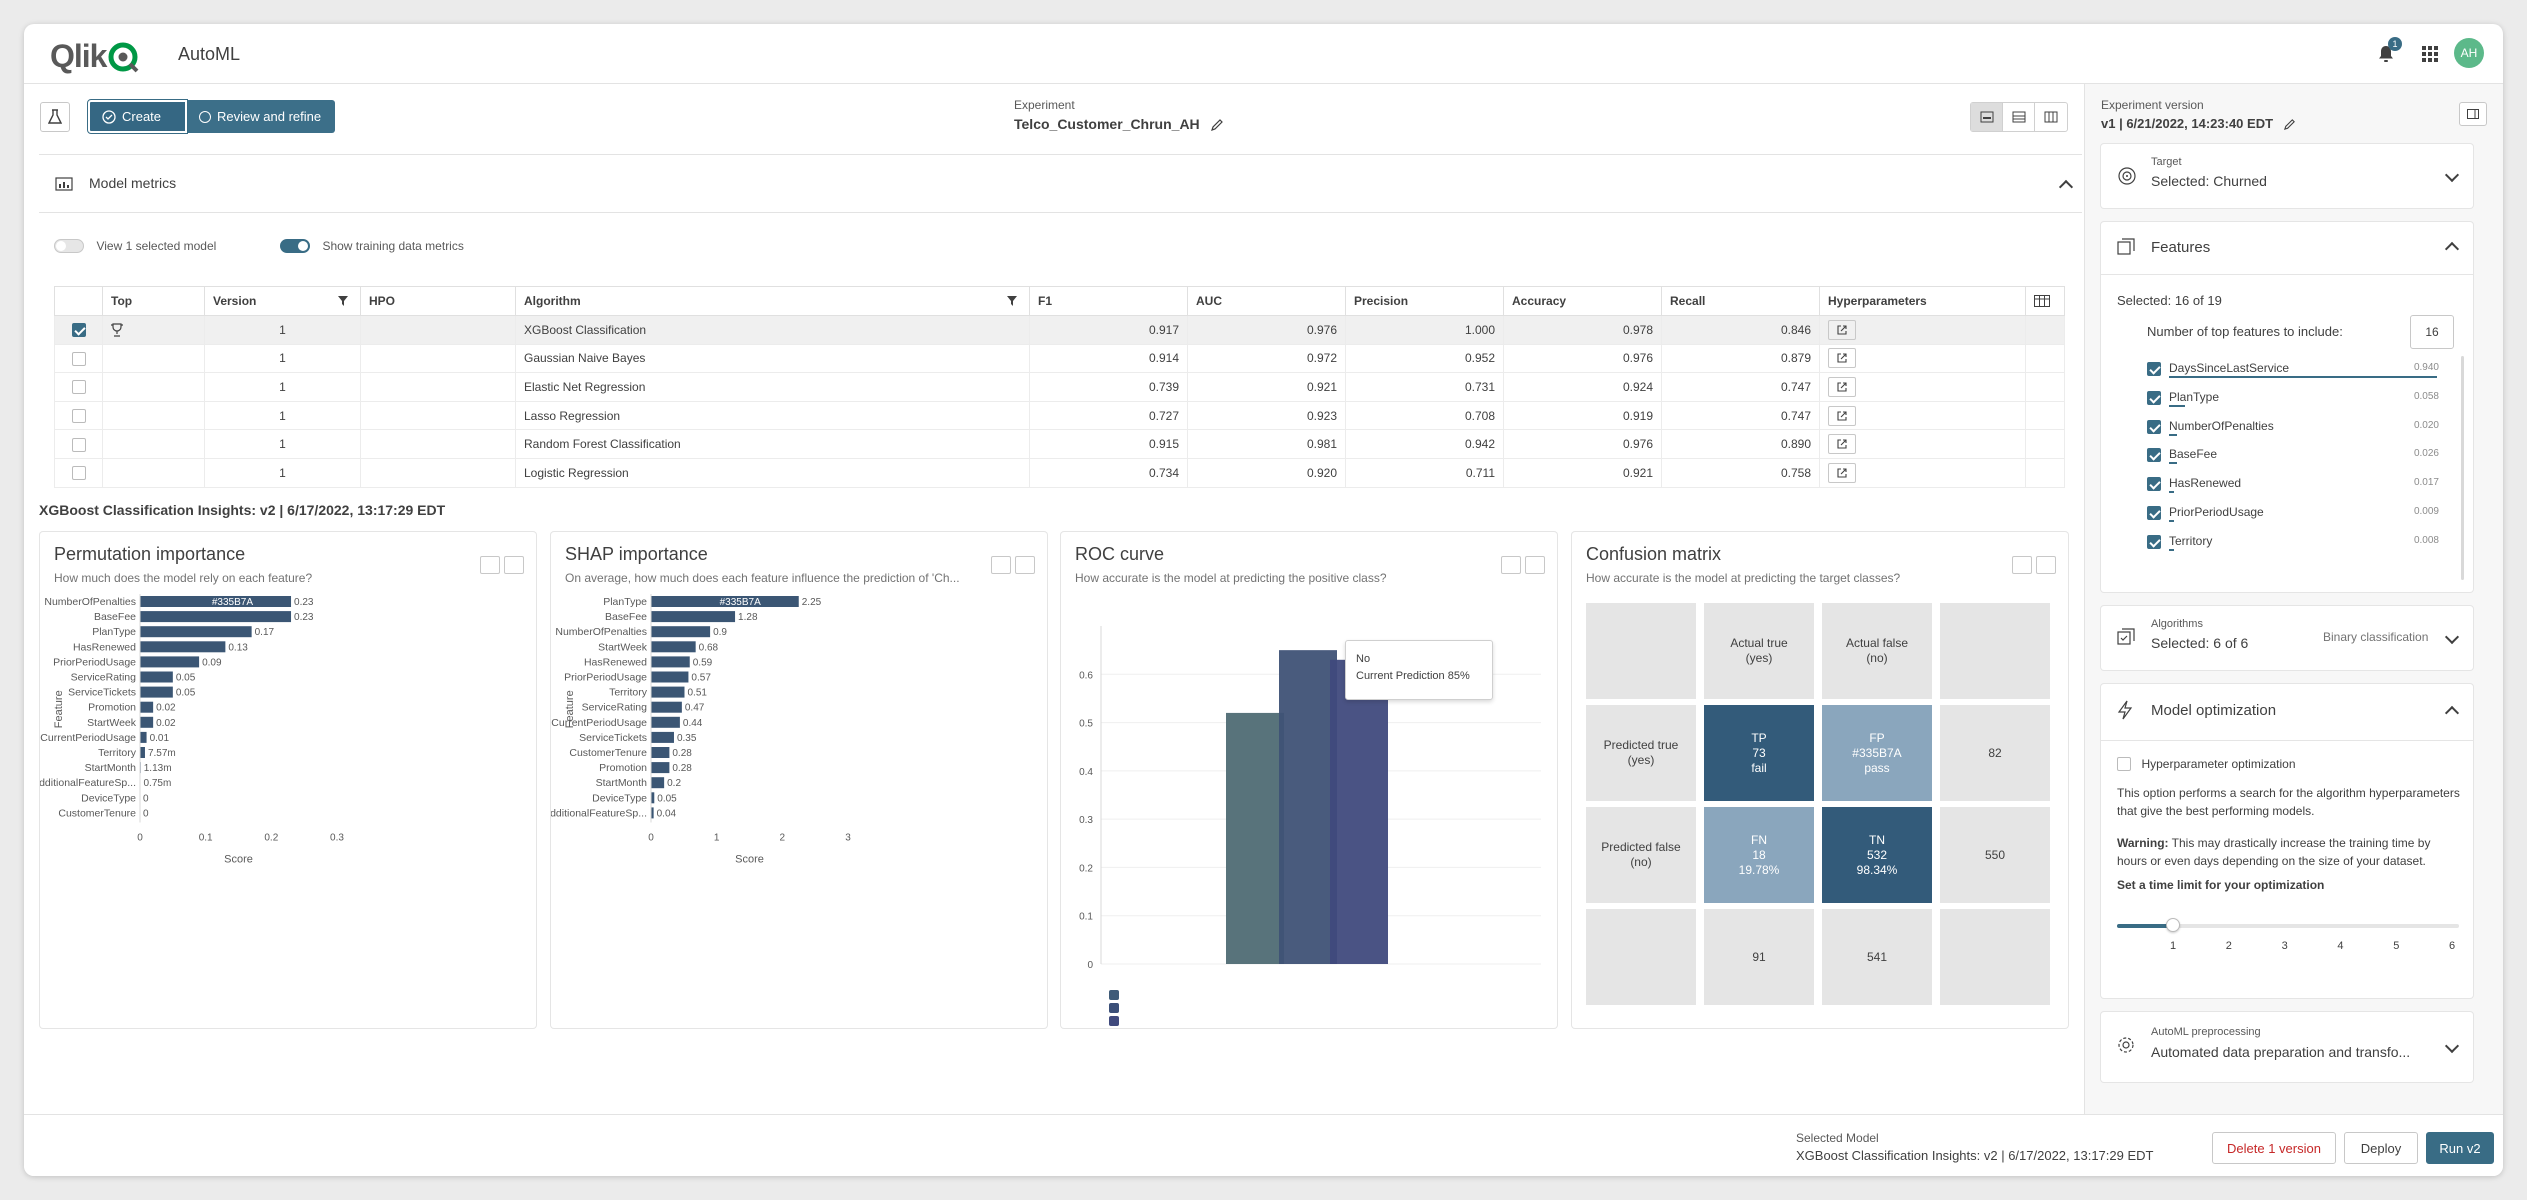 The height and width of the screenshot is (1200, 2527). What do you see at coordinates (2473, 114) in the screenshot?
I see `panel-toggle-icon` at bounding box center [2473, 114].